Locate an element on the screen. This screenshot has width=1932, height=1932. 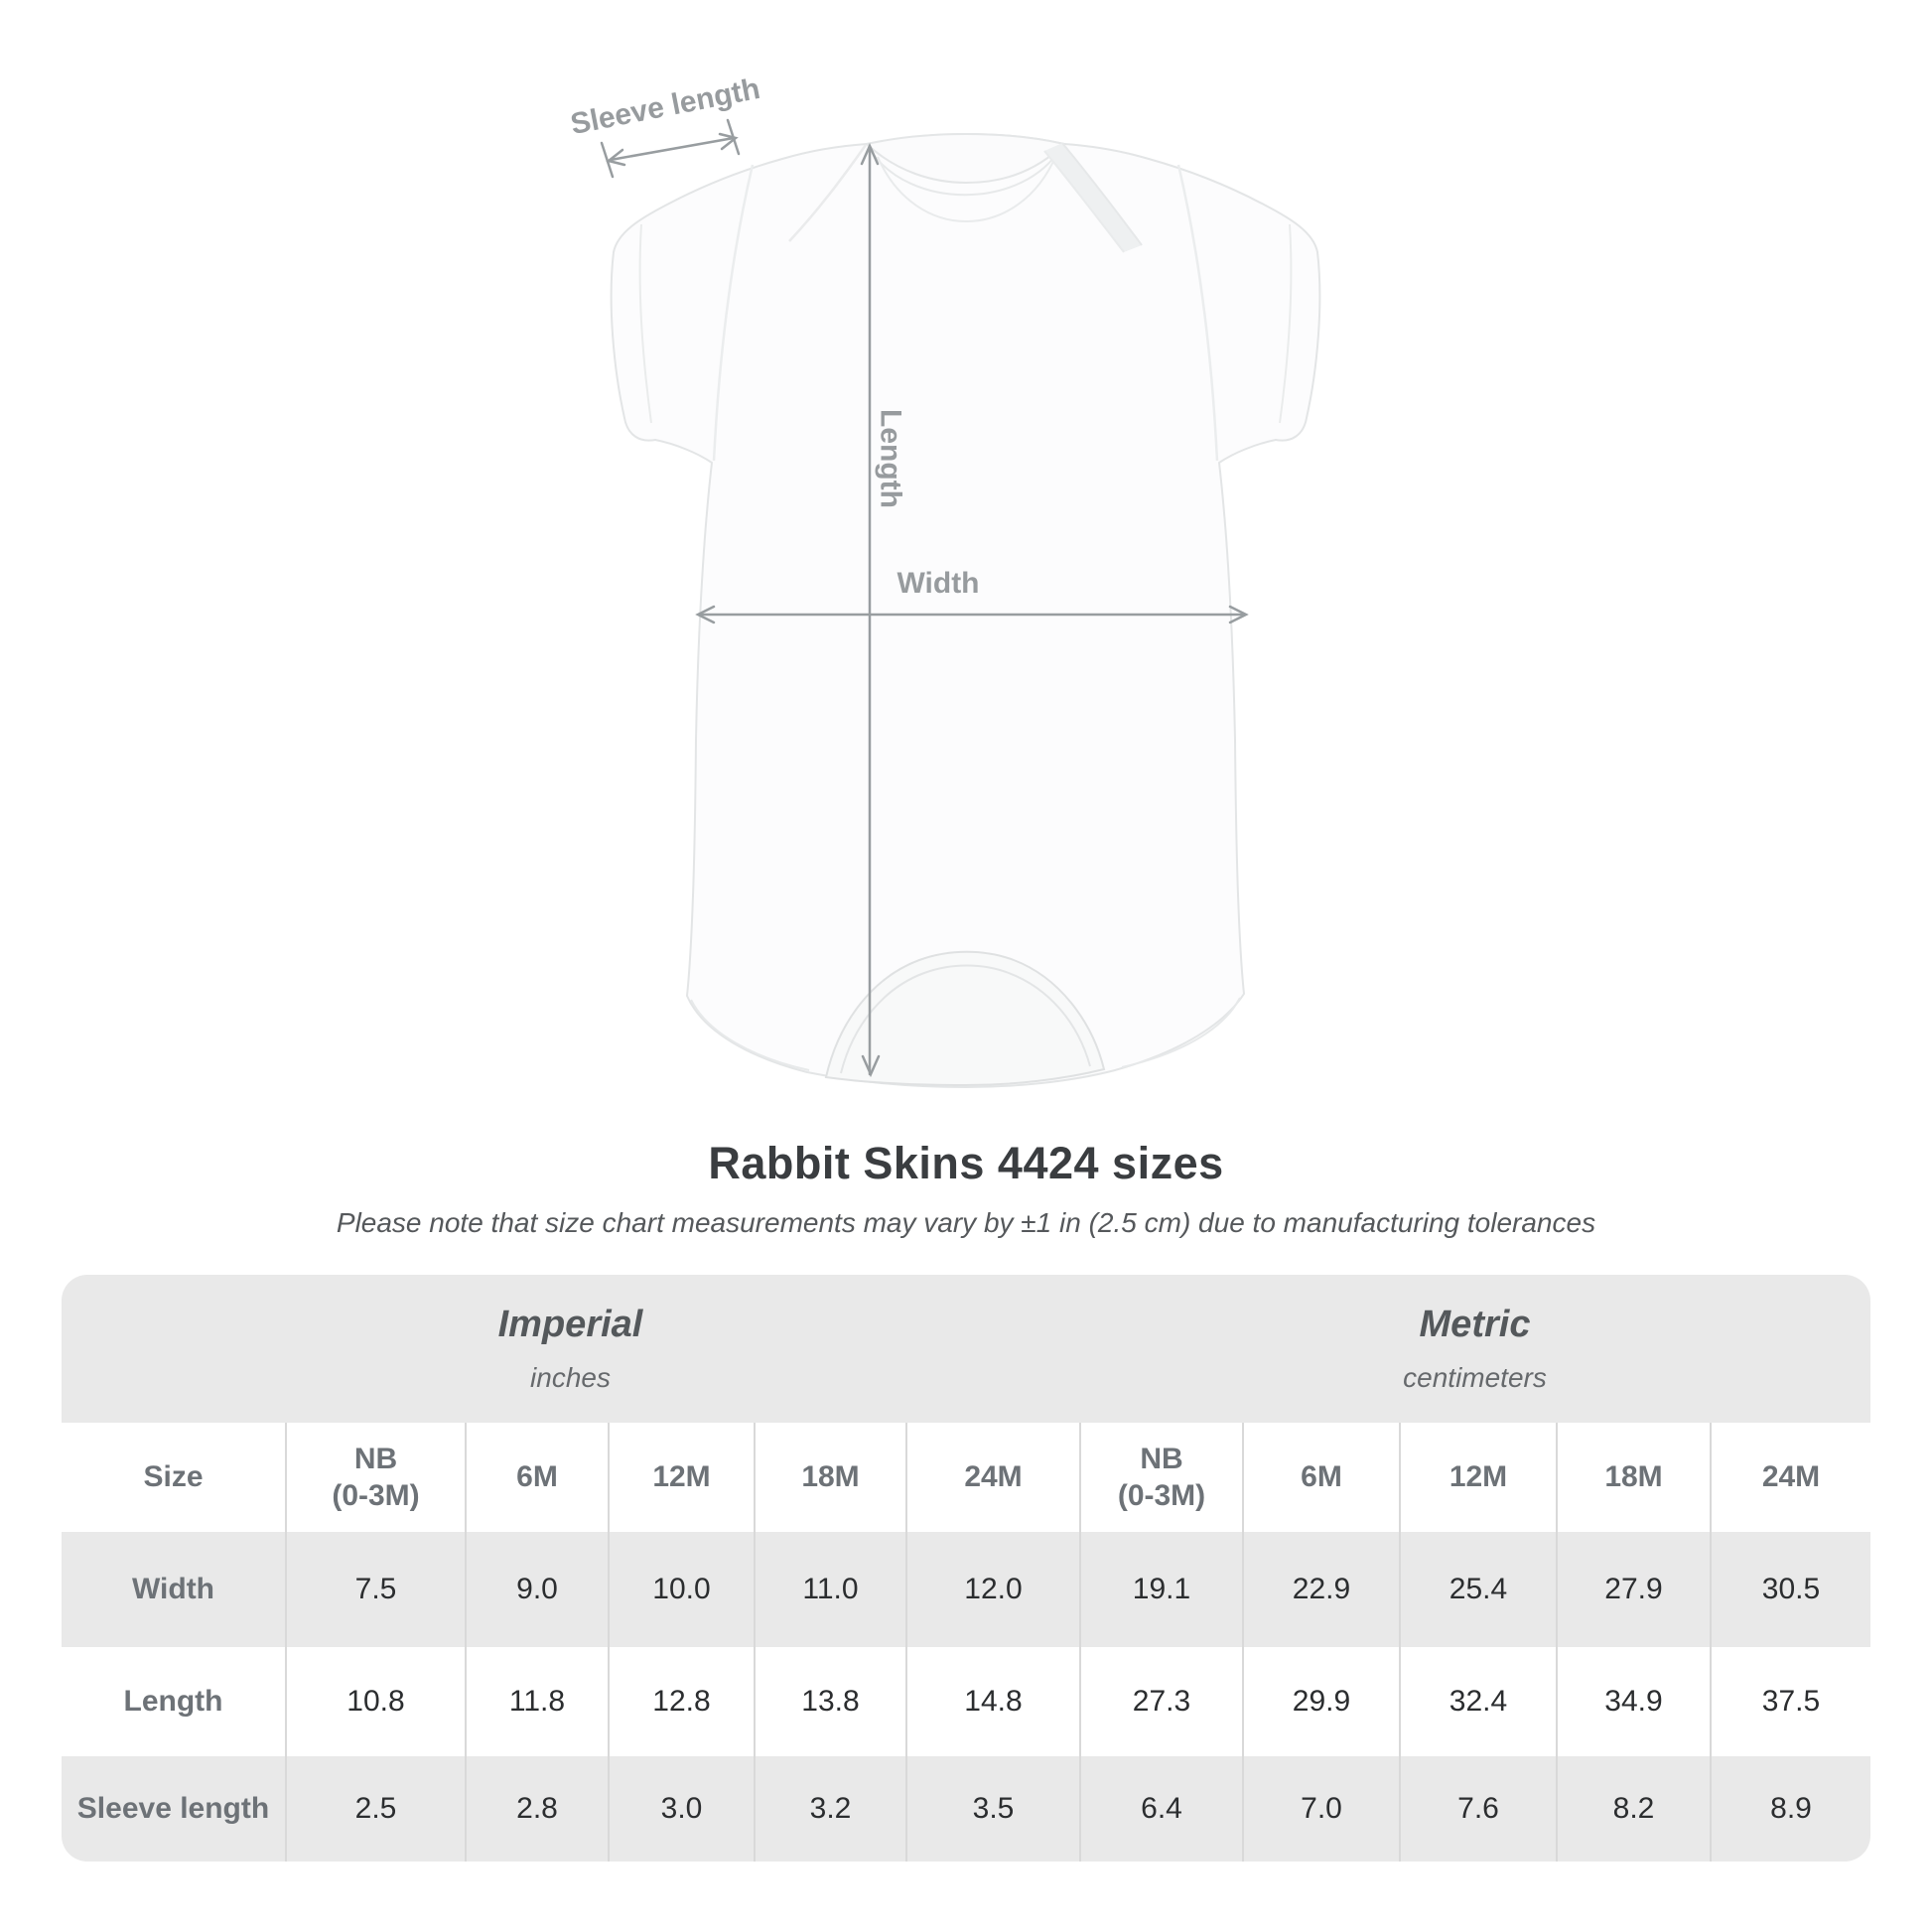
column-header-metric-nb: NB (0-3M) is located at coordinates (1160, 1478).